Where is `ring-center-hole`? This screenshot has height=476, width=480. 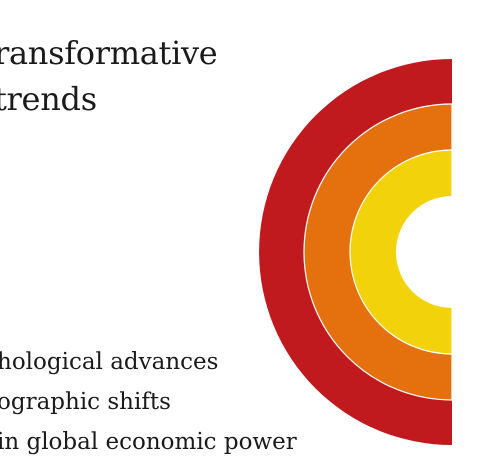 ring-center-hole is located at coordinates (424, 252).